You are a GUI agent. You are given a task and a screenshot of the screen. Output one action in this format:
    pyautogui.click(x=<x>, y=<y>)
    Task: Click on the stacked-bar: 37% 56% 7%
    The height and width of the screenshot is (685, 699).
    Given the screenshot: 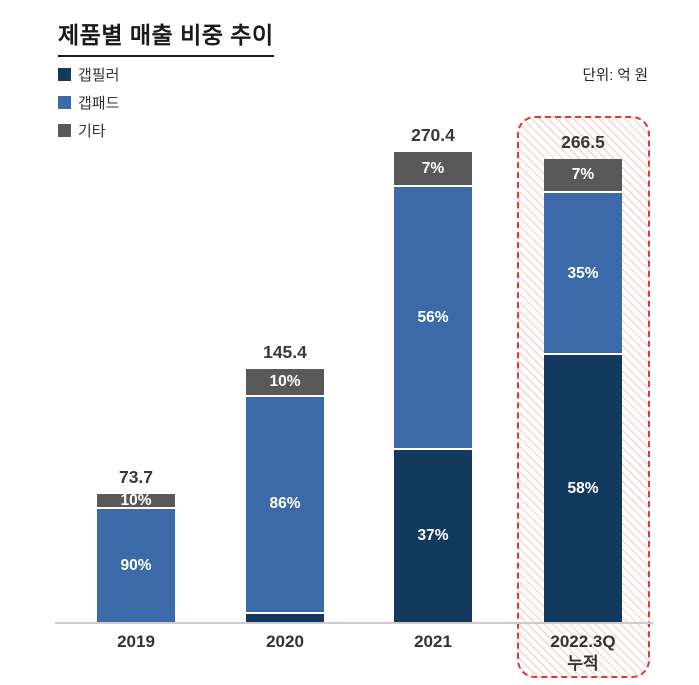 What is the action you would take?
    pyautogui.click(x=433, y=387)
    